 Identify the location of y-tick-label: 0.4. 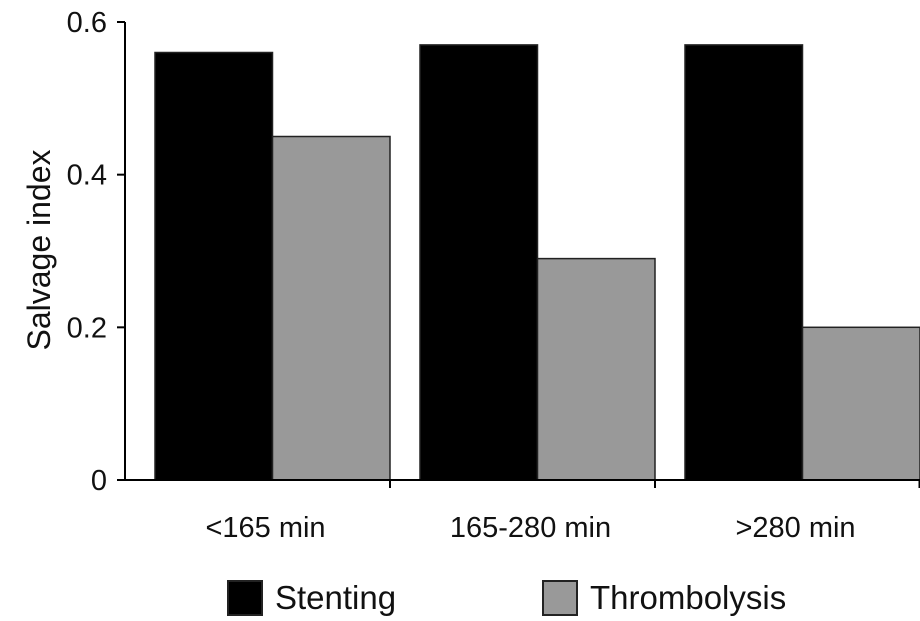
(87, 176).